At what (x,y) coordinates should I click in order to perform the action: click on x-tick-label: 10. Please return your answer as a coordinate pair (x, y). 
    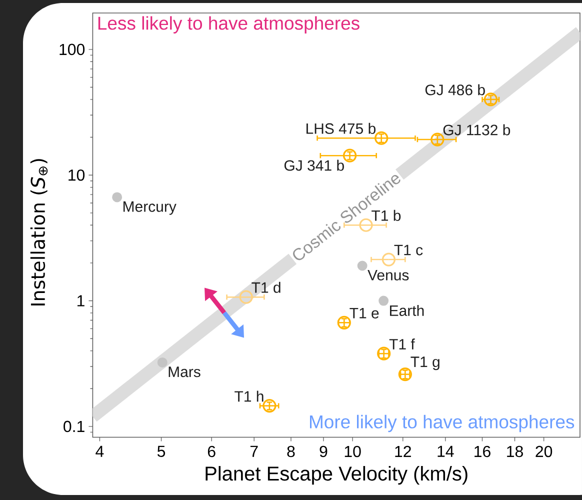
    Looking at the image, I should click on (352, 452).